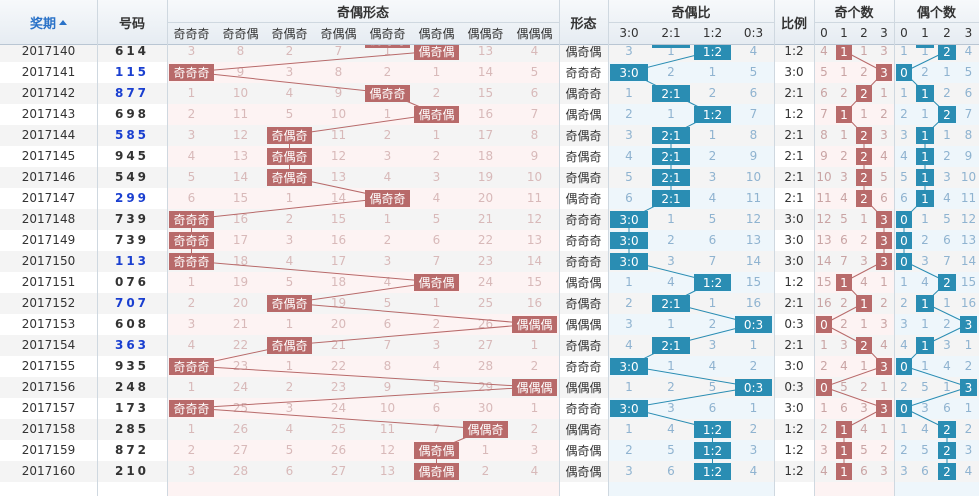 This screenshot has width=979, height=496. What do you see at coordinates (968, 198) in the screenshot?
I see `even-count-omission: 11` at bounding box center [968, 198].